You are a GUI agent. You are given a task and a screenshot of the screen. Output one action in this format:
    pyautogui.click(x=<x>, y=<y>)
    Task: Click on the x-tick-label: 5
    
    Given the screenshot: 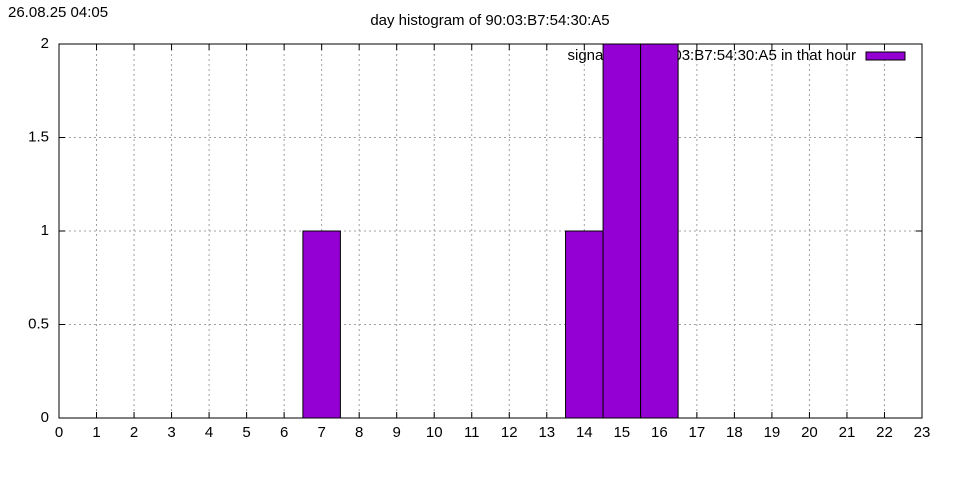 What is the action you would take?
    pyautogui.click(x=246, y=432)
    